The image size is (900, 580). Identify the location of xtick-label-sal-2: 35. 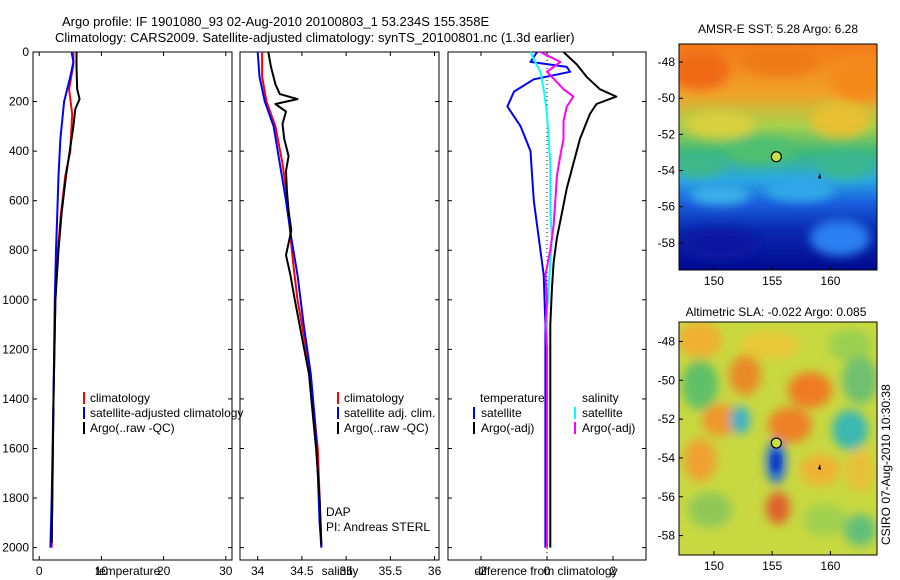
(346, 571).